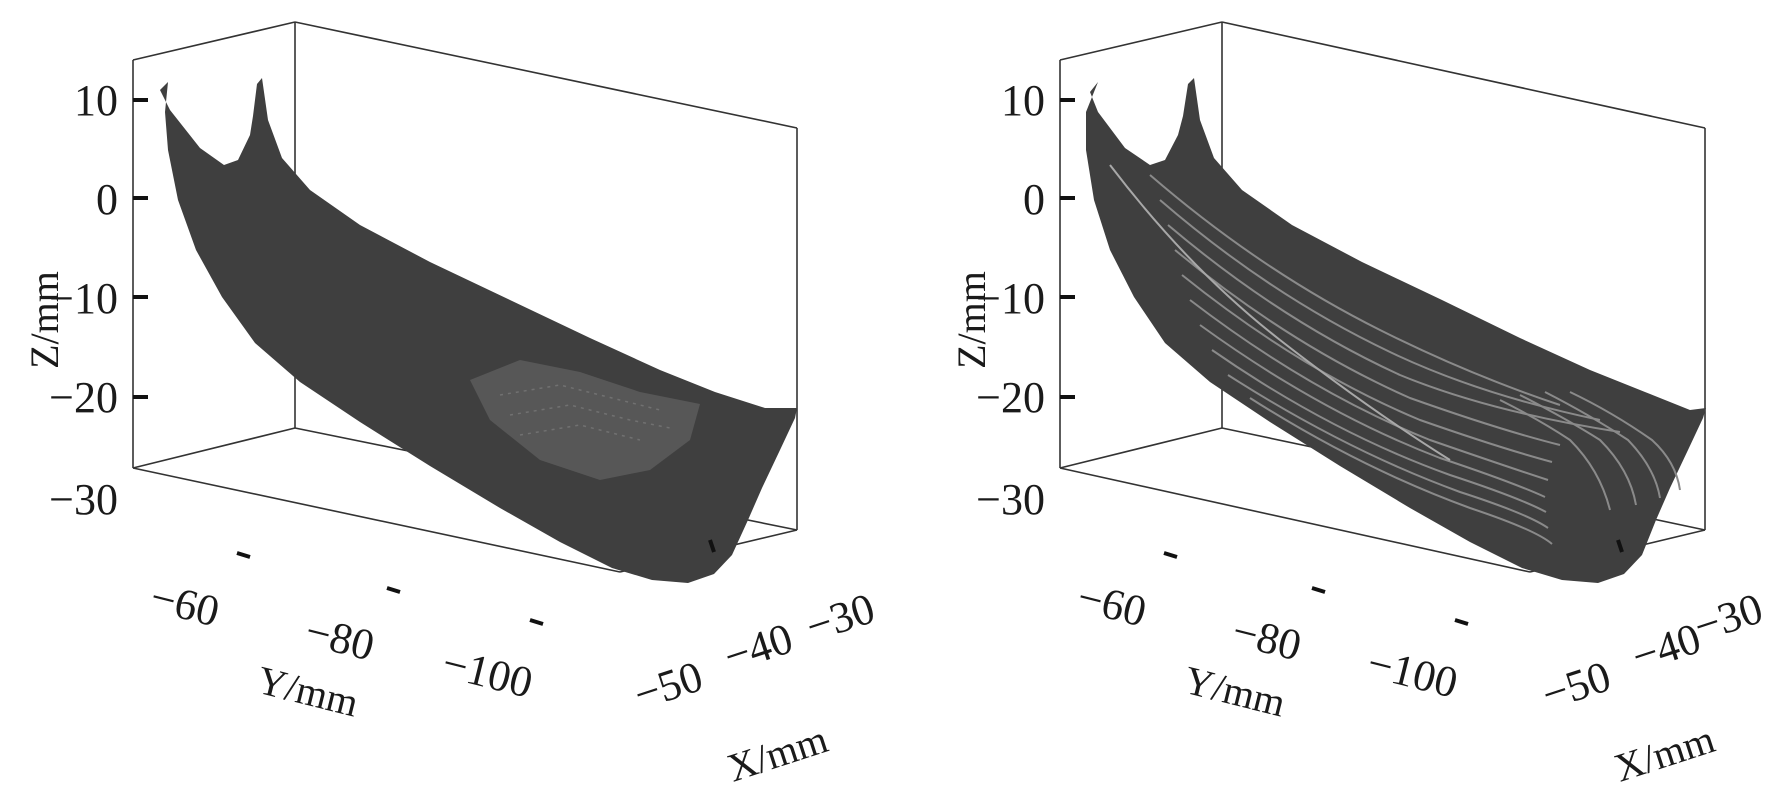 This screenshot has width=1785, height=788. Describe the element at coordinates (777, 752) in the screenshot. I see `x-axis-title-left: X/mm` at that location.